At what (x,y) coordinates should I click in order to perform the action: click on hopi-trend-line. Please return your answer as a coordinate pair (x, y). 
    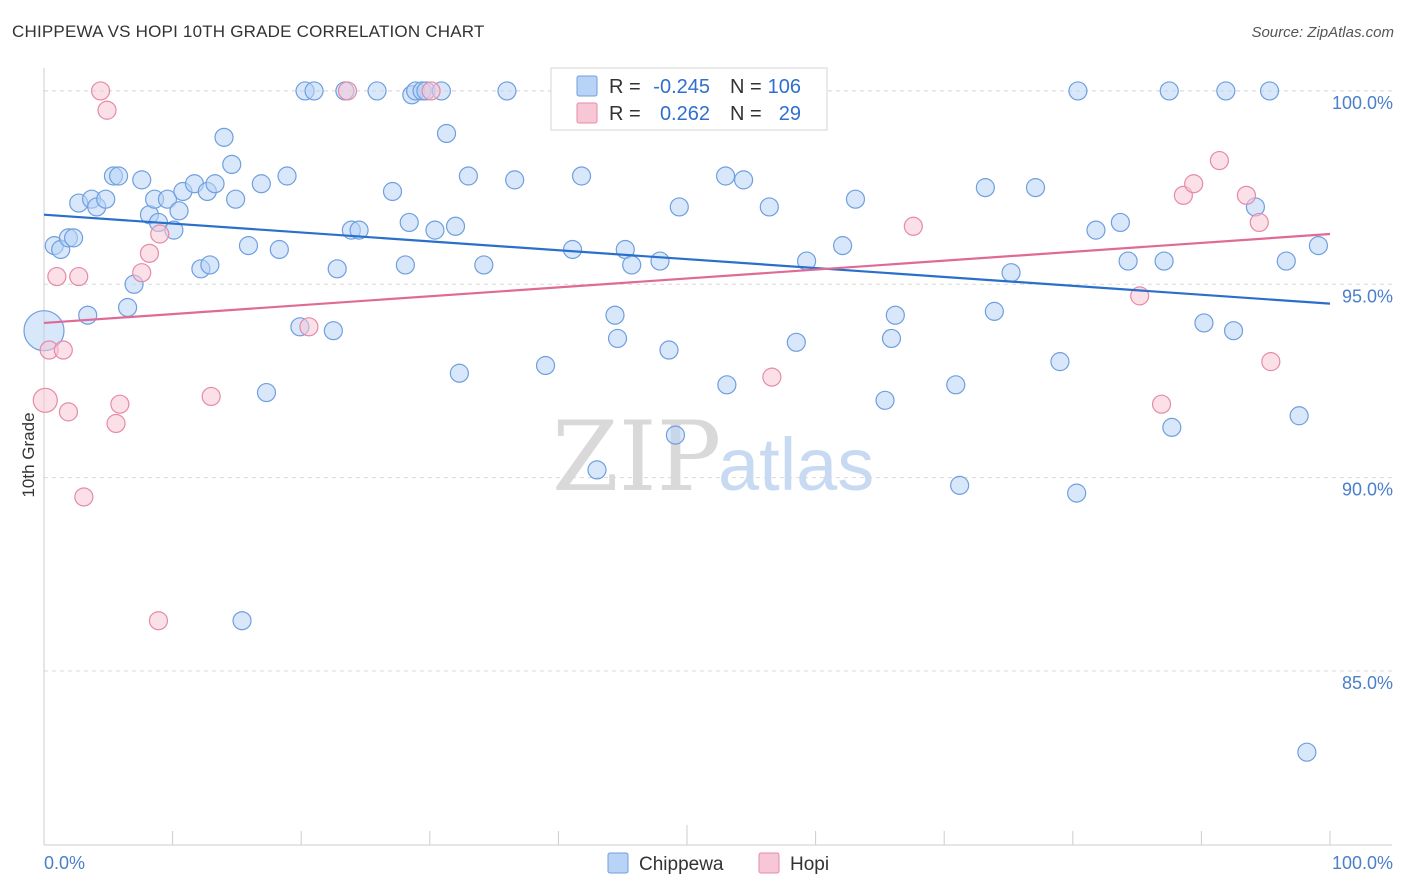
    Looking at the image, I should click on (687, 278).